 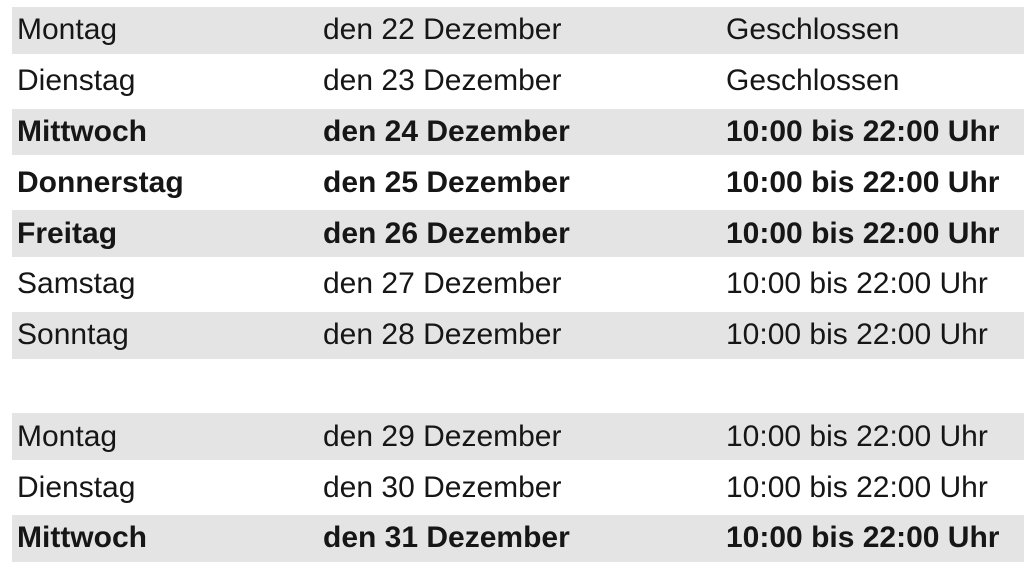 What do you see at coordinates (446, 233) in the screenshot?
I see `date-cell: den 26 Dezember` at bounding box center [446, 233].